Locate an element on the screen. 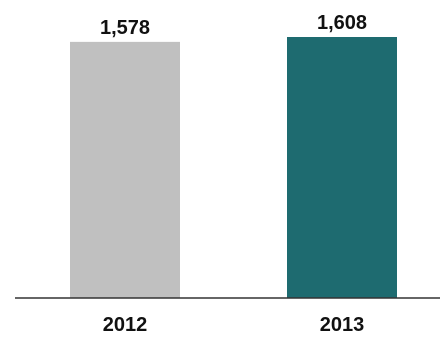  x-tick-label-2013: 2013 is located at coordinates (342, 325).